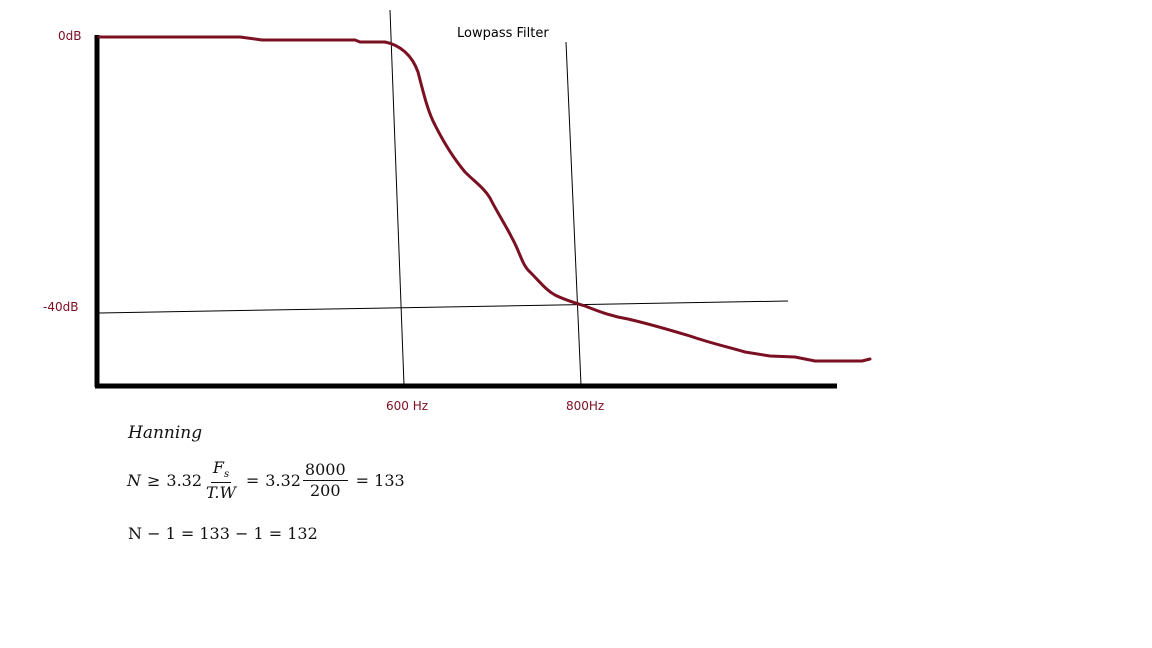 The height and width of the screenshot is (648, 1152). Describe the element at coordinates (397, 197) in the screenshot. I see `cutoff-600hz-line` at that location.